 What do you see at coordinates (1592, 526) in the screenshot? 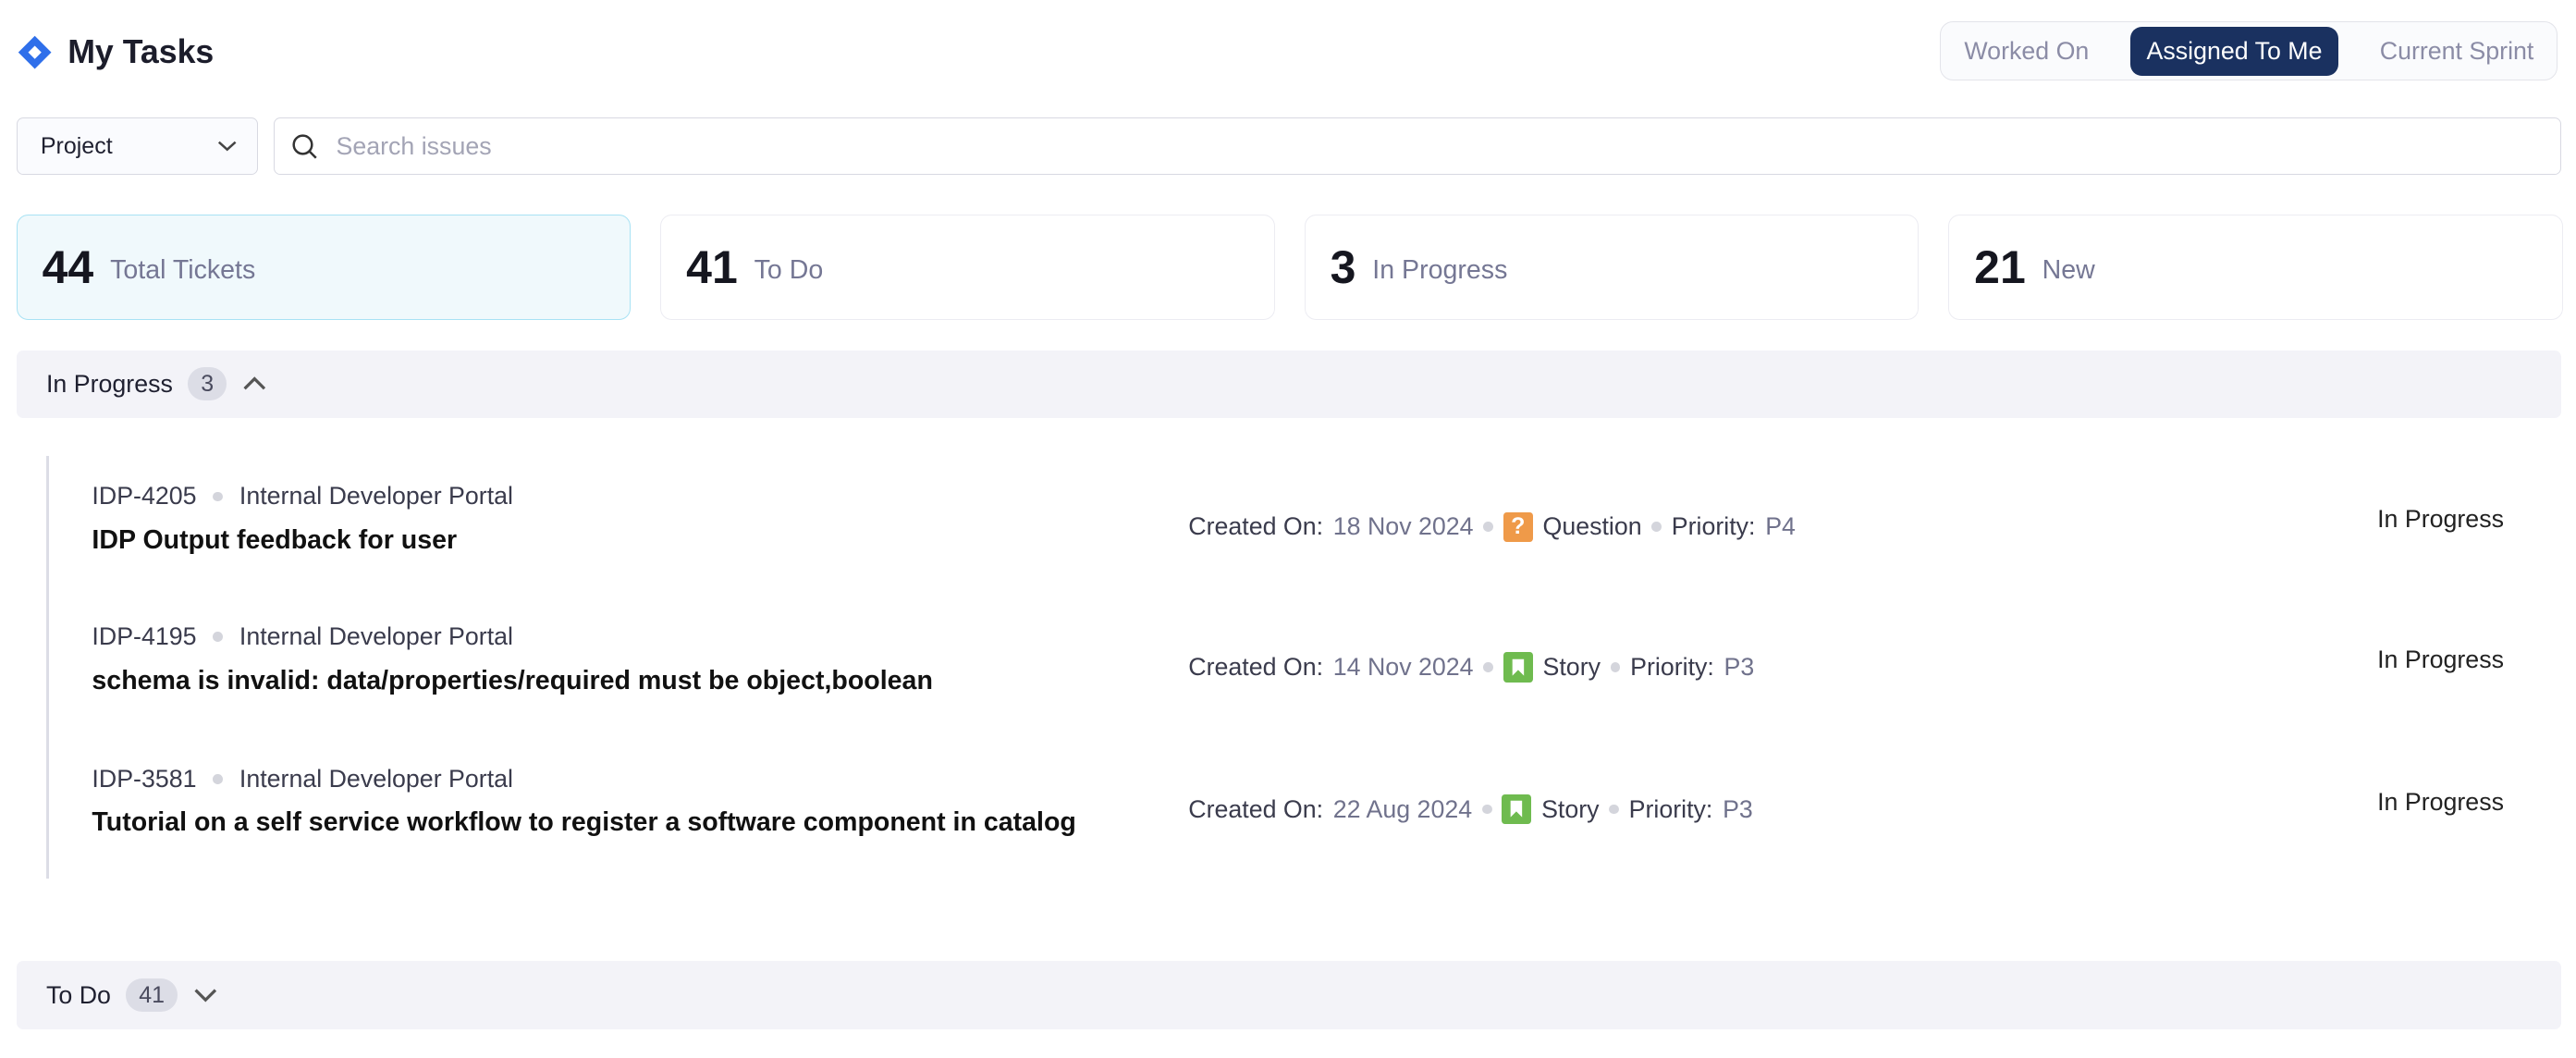
I see `issue-type: Question` at bounding box center [1592, 526].